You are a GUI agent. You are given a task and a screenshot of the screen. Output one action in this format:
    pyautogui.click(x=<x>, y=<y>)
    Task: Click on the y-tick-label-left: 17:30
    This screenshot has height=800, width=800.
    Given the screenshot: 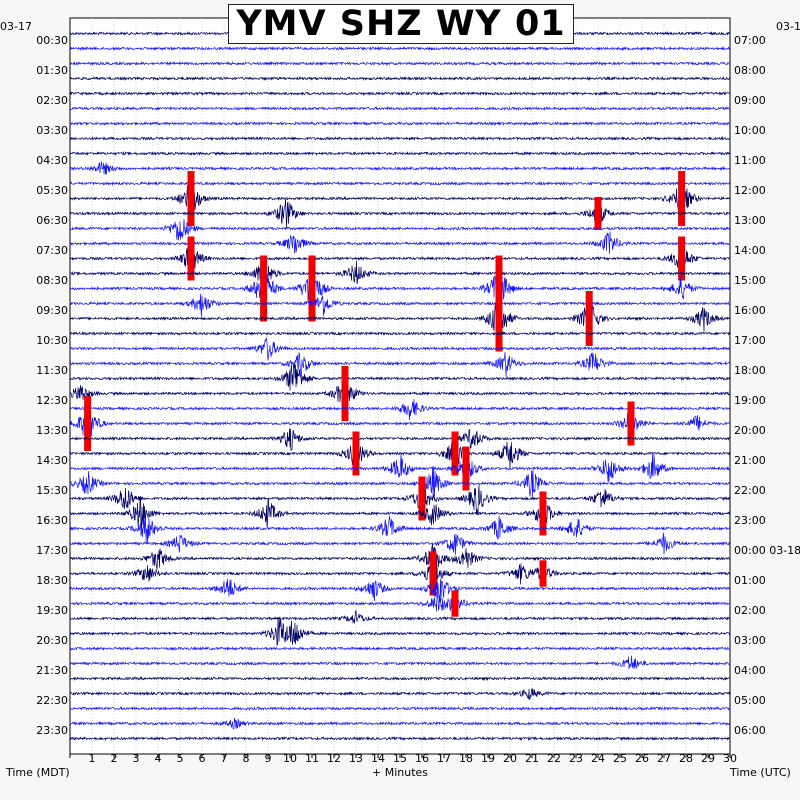 What is the action you would take?
    pyautogui.click(x=52, y=550)
    